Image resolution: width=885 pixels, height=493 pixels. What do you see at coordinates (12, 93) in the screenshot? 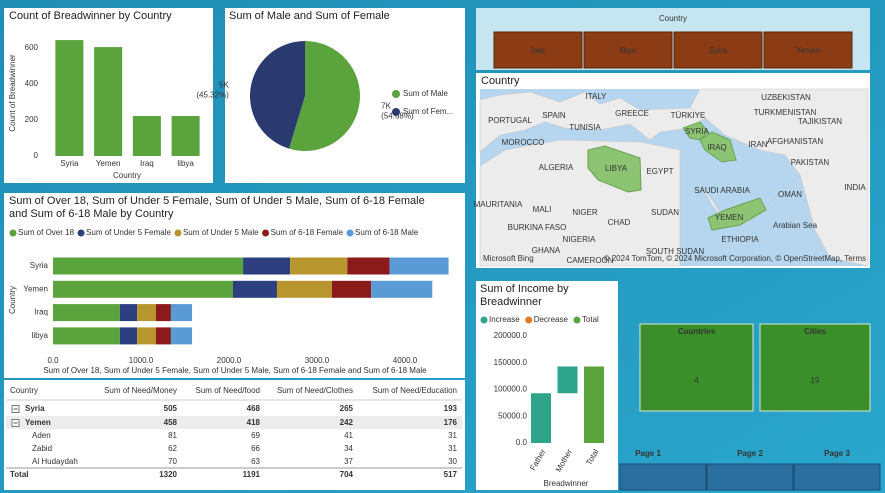
I see `y-axis-title: Count of Breadwinner` at bounding box center [12, 93].